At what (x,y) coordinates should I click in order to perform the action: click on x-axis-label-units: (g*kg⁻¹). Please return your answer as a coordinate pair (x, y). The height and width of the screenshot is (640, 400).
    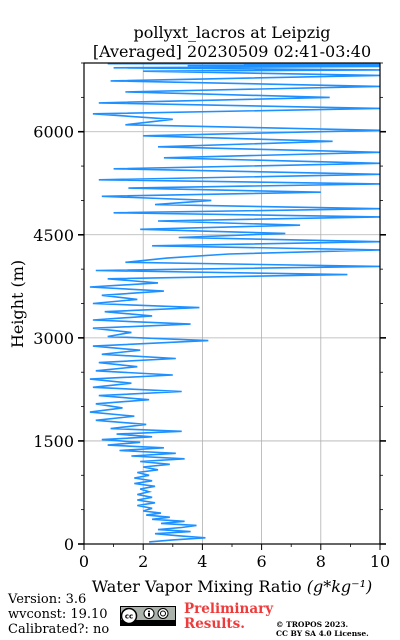
    Looking at the image, I should click on (340, 586).